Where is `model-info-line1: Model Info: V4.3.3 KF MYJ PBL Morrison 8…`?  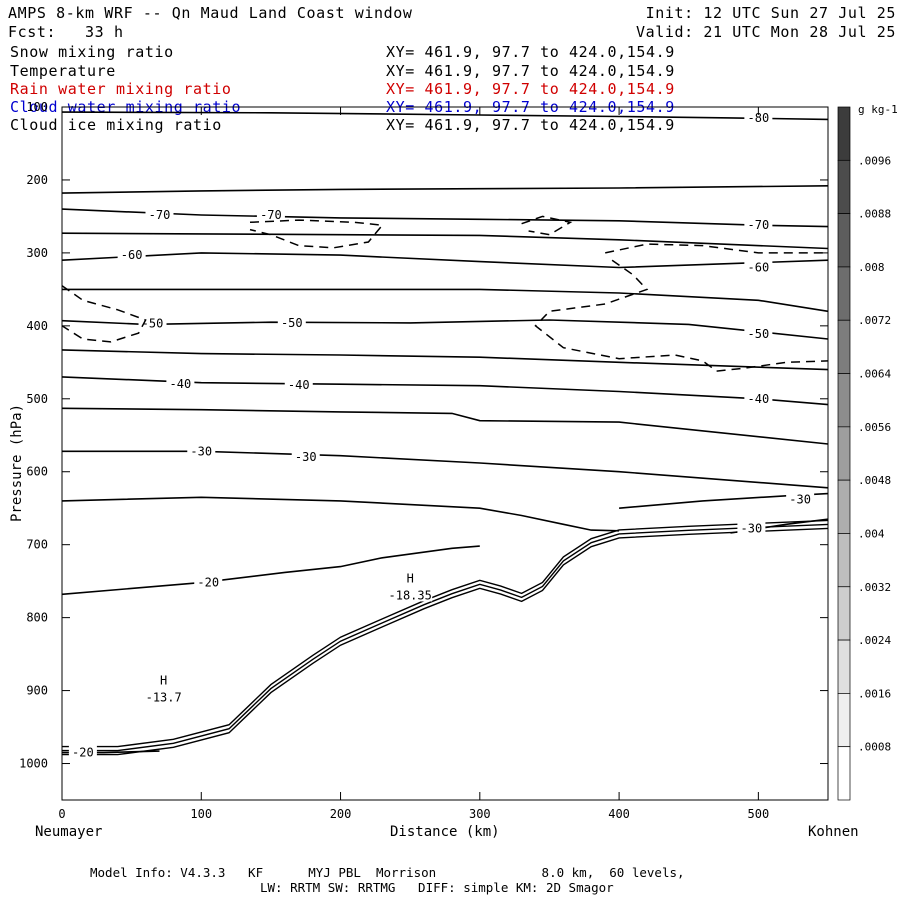
model-info-line1: Model Info: V4.3.3 KF MYJ PBL Morrison 8… is located at coordinates (387, 872).